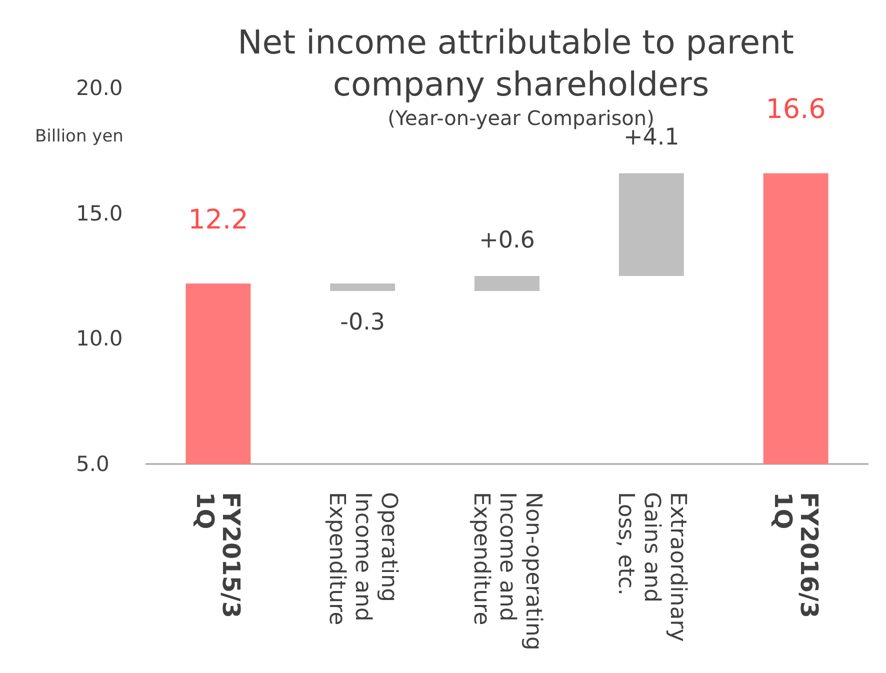 This screenshot has width=886, height=673. What do you see at coordinates (507, 241) in the screenshot?
I see `data-label: +0.6` at bounding box center [507, 241].